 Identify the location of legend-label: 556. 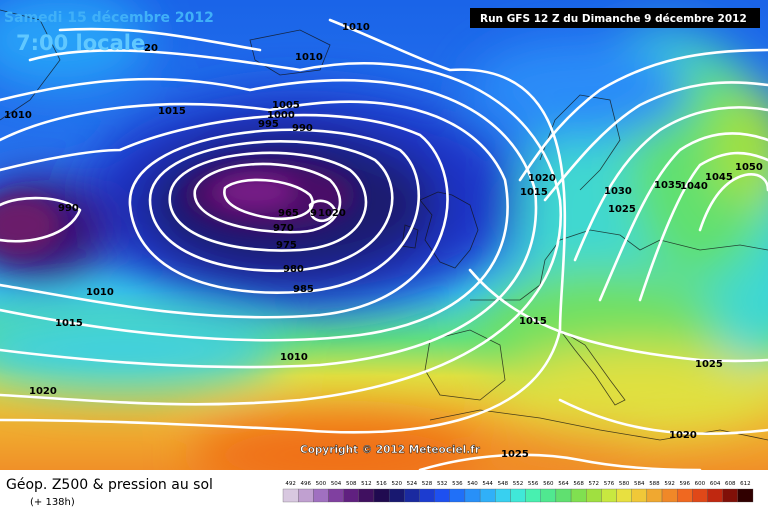
(533, 484).